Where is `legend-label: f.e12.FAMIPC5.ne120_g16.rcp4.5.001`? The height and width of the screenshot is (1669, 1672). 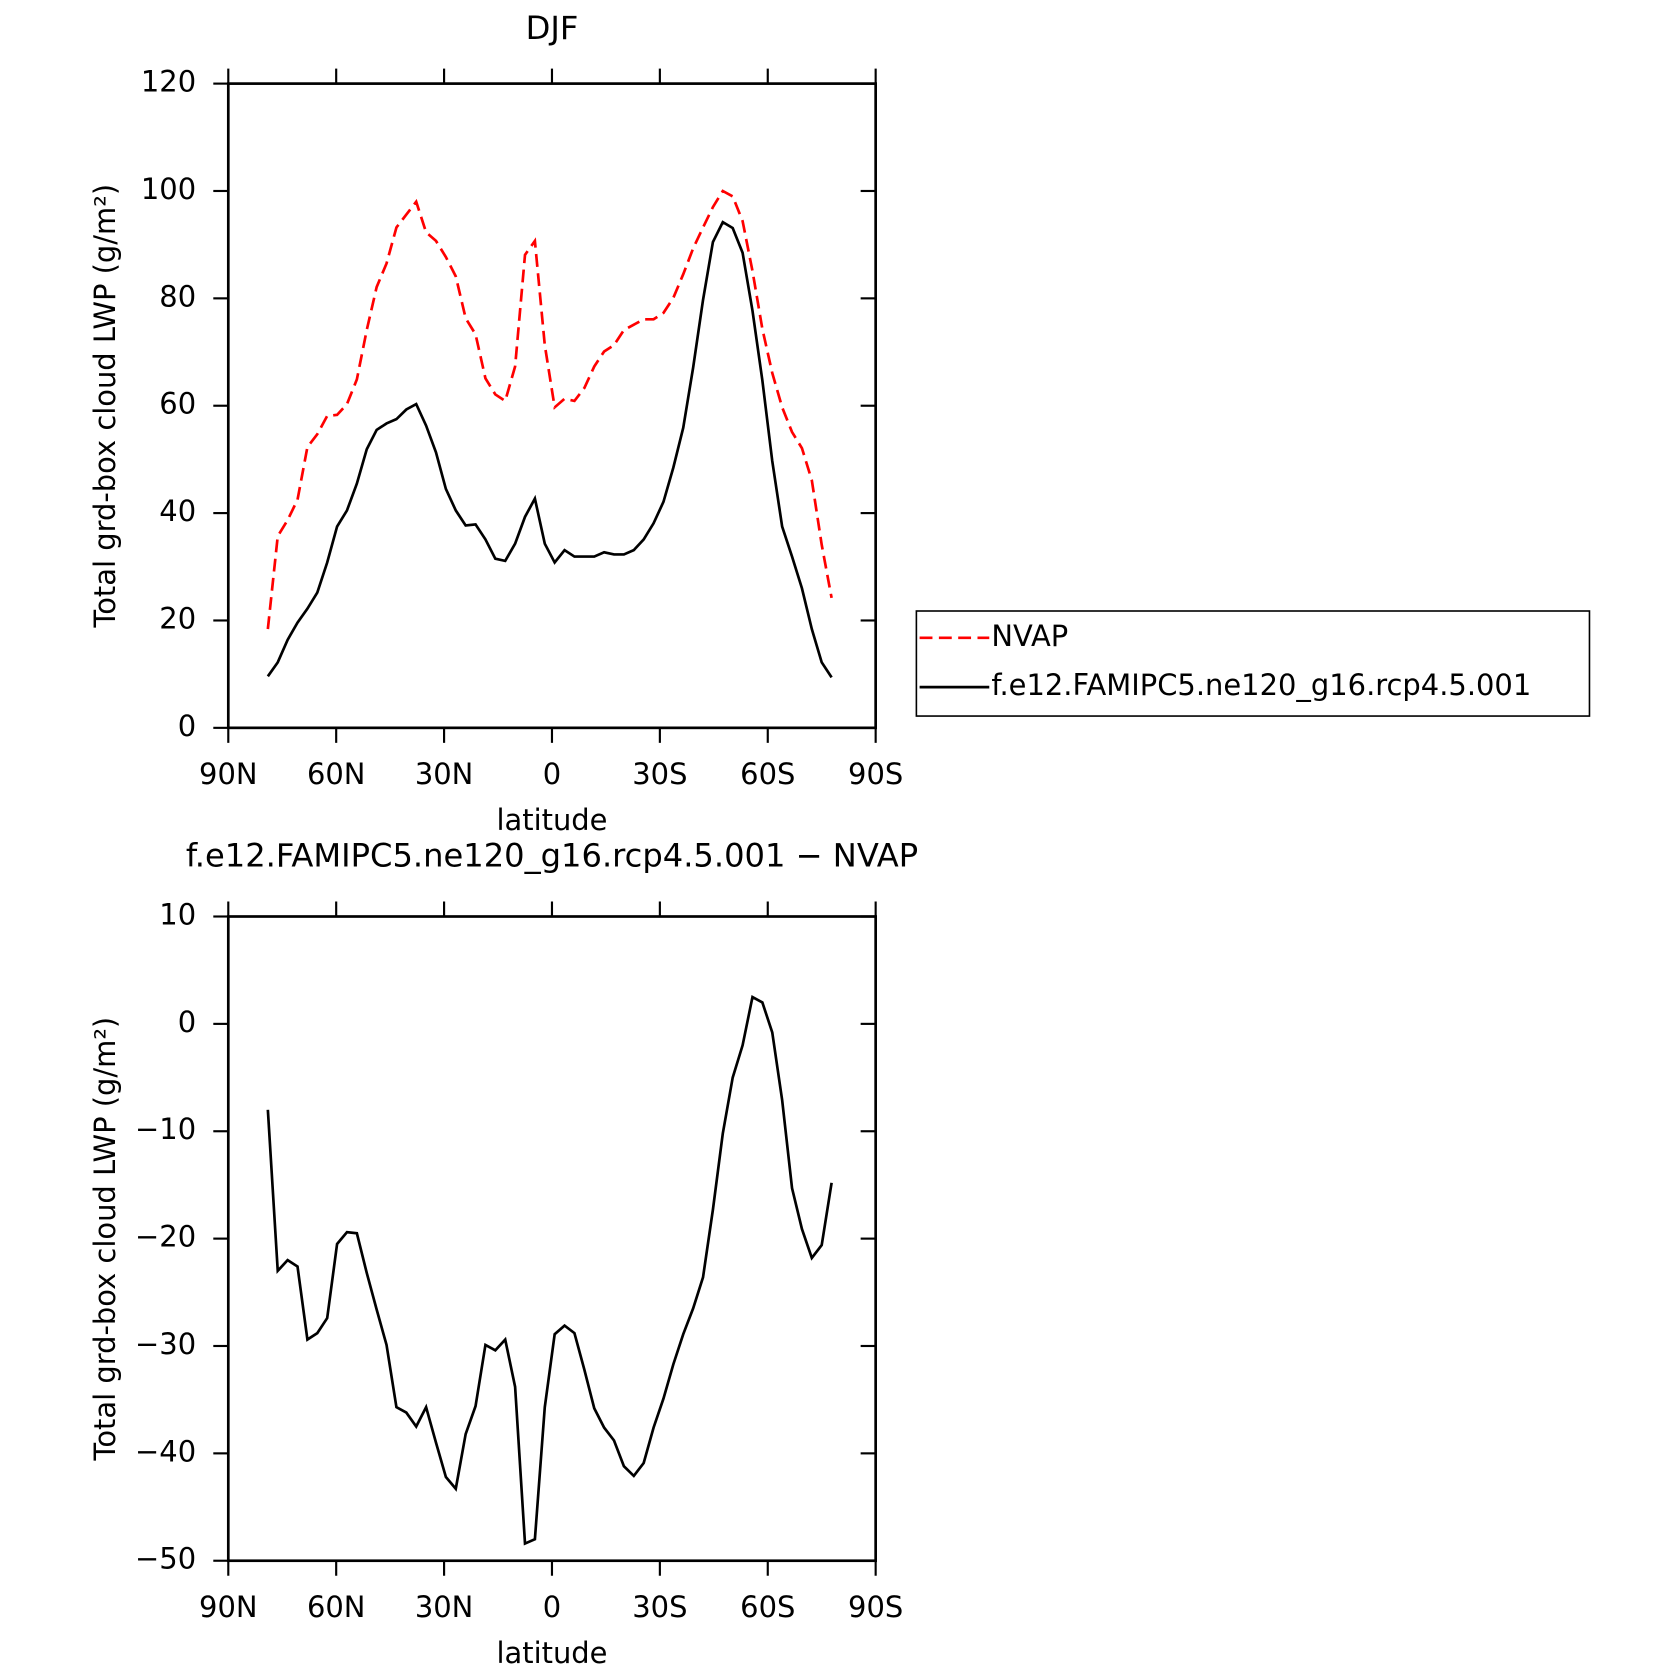
legend-label: f.e12.FAMIPC5.ne120_g16.rcp4.5.001 is located at coordinates (1261, 685).